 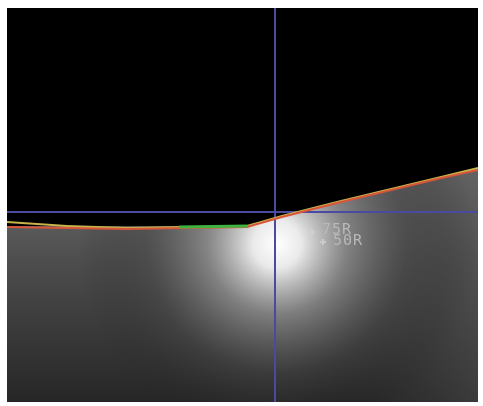 What do you see at coordinates (348, 240) in the screenshot?
I see `point-50r-label: 50R` at bounding box center [348, 240].